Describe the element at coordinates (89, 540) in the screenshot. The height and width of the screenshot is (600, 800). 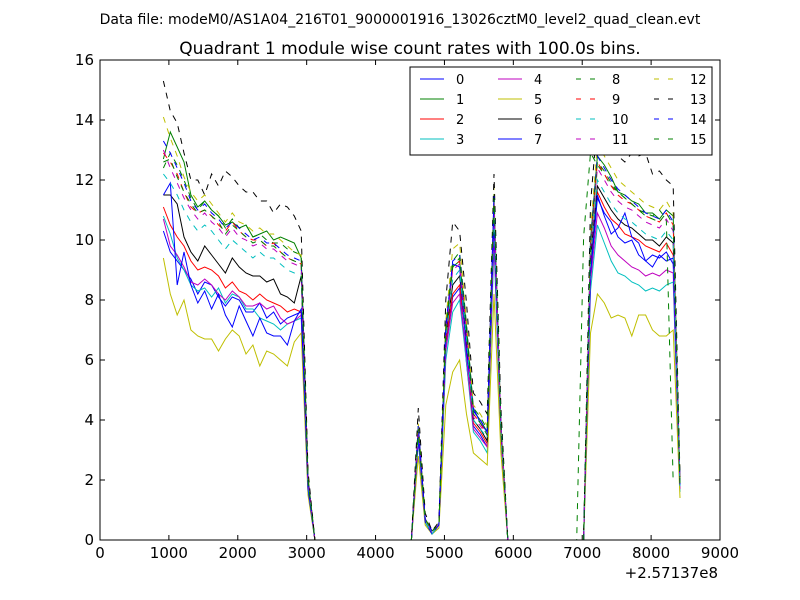
I see `y-tick-label-0: 0` at that location.